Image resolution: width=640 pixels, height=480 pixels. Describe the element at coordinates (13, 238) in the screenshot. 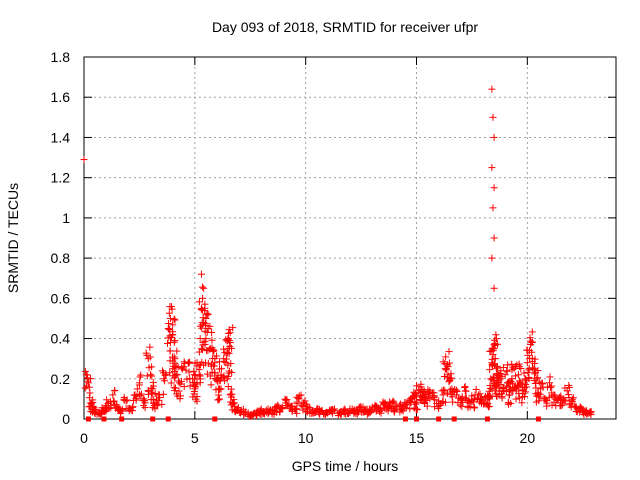

I see `y-axis-title: SRMTID / TECUs` at that location.